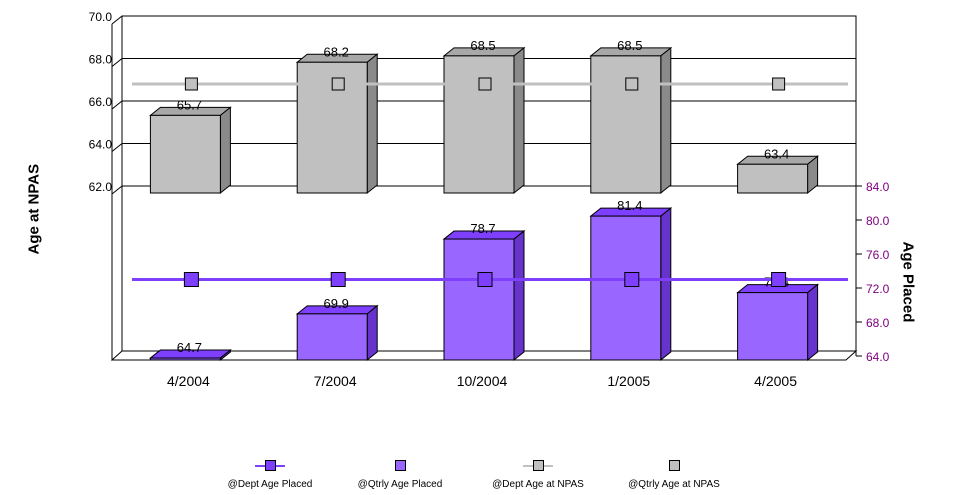 Image resolution: width=956 pixels, height=495 pixels. What do you see at coordinates (629, 205) in the screenshot?
I see `data-label-age-placed: 81.4` at bounding box center [629, 205].